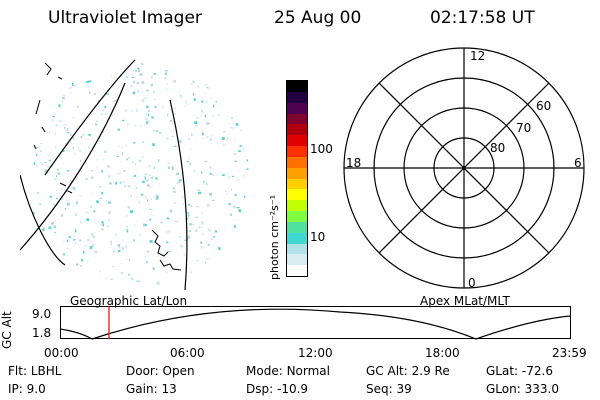  I want to click on mlt-label-18: 18, so click(353, 163).